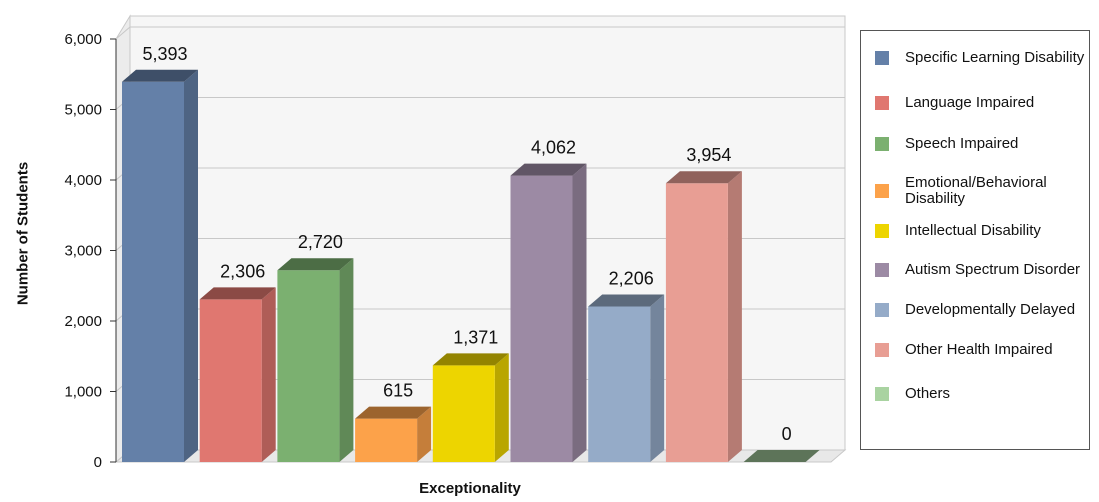 This screenshot has height=502, width=1099. Describe the element at coordinates (970, 102) in the screenshot. I see `legend-label: Language Impaired` at that location.